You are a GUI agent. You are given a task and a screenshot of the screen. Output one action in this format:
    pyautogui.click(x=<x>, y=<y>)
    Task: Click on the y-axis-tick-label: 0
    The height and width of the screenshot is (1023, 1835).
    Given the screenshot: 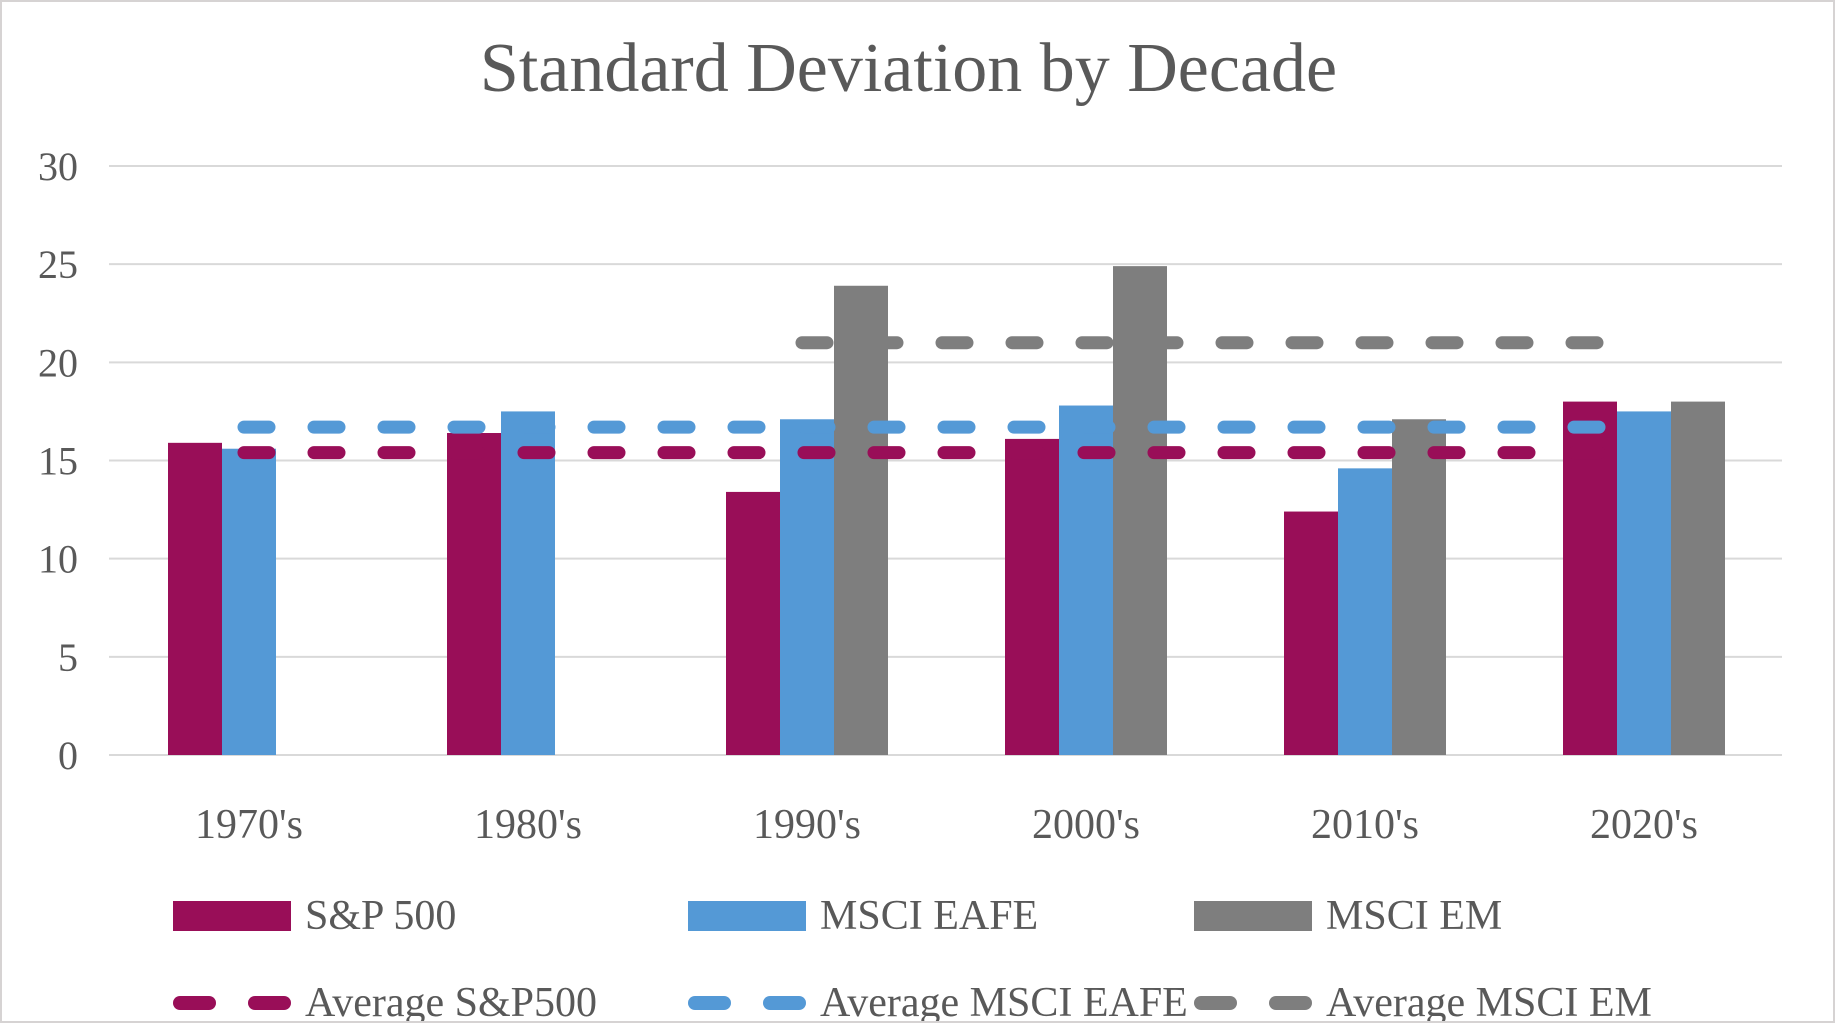 What is the action you would take?
    pyautogui.click(x=68, y=755)
    